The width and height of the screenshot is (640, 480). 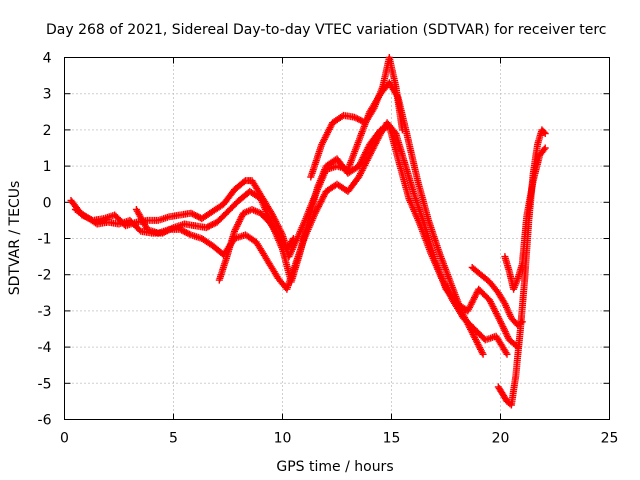 What do you see at coordinates (45, 240) in the screenshot?
I see `y-tick-label: -1` at bounding box center [45, 240].